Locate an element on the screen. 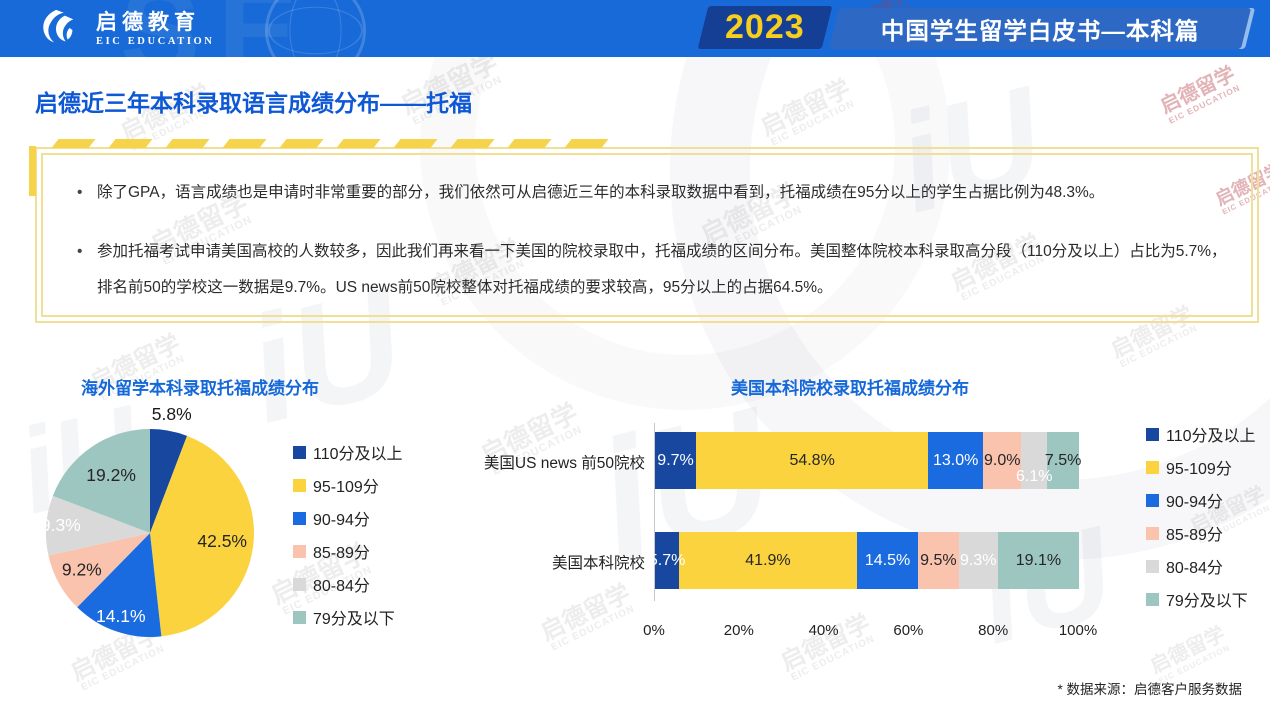  bar-value-label: 41.9% is located at coordinates (768, 560).